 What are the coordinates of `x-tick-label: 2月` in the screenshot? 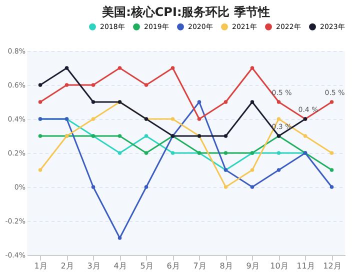 It's located at (67, 266).